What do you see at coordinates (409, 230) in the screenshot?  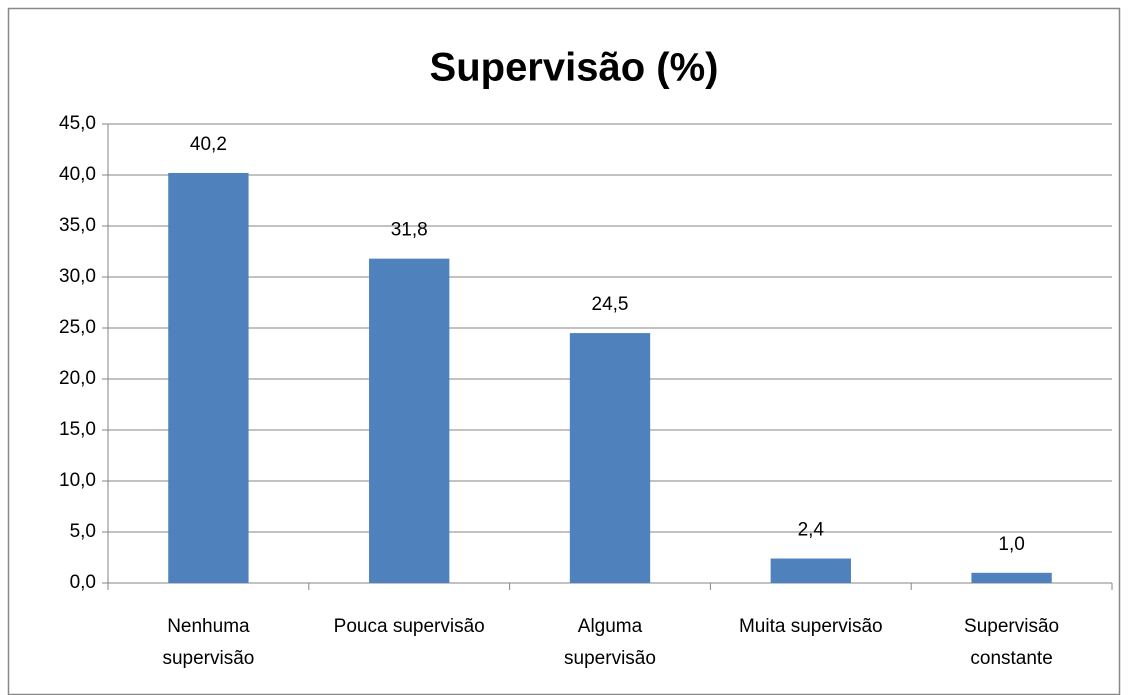 I see `value-label: 31,8` at bounding box center [409, 230].